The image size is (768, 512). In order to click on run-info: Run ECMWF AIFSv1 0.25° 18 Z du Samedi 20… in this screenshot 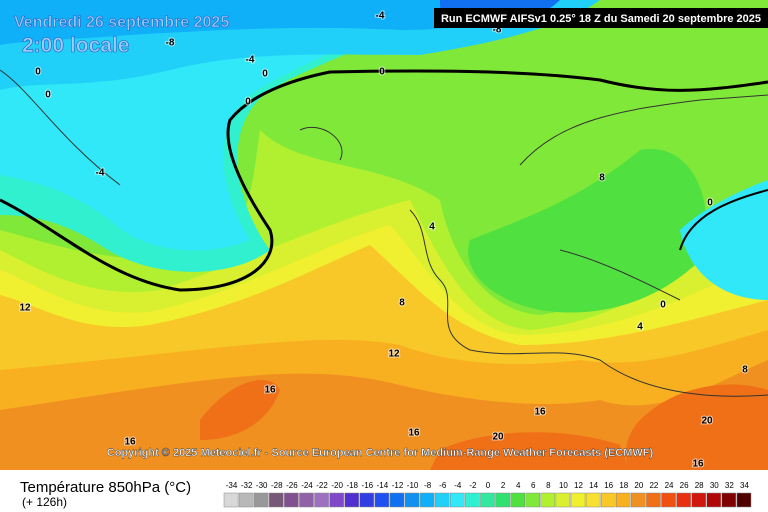, I will do `click(601, 19)`.